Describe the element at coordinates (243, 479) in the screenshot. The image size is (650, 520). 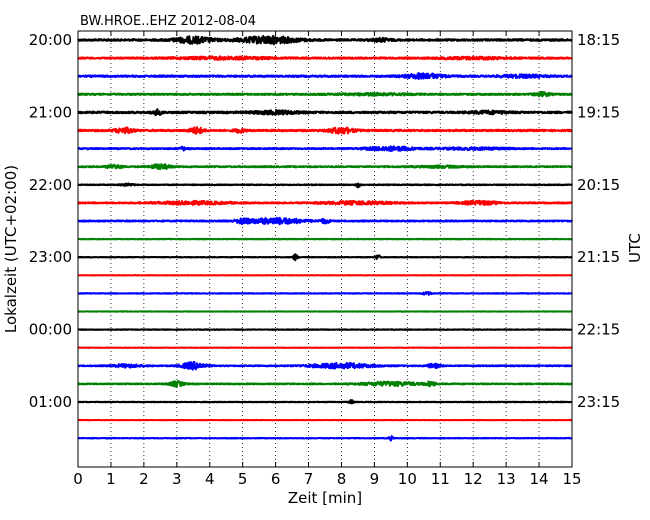
I see `x-tick-label: 5` at that location.